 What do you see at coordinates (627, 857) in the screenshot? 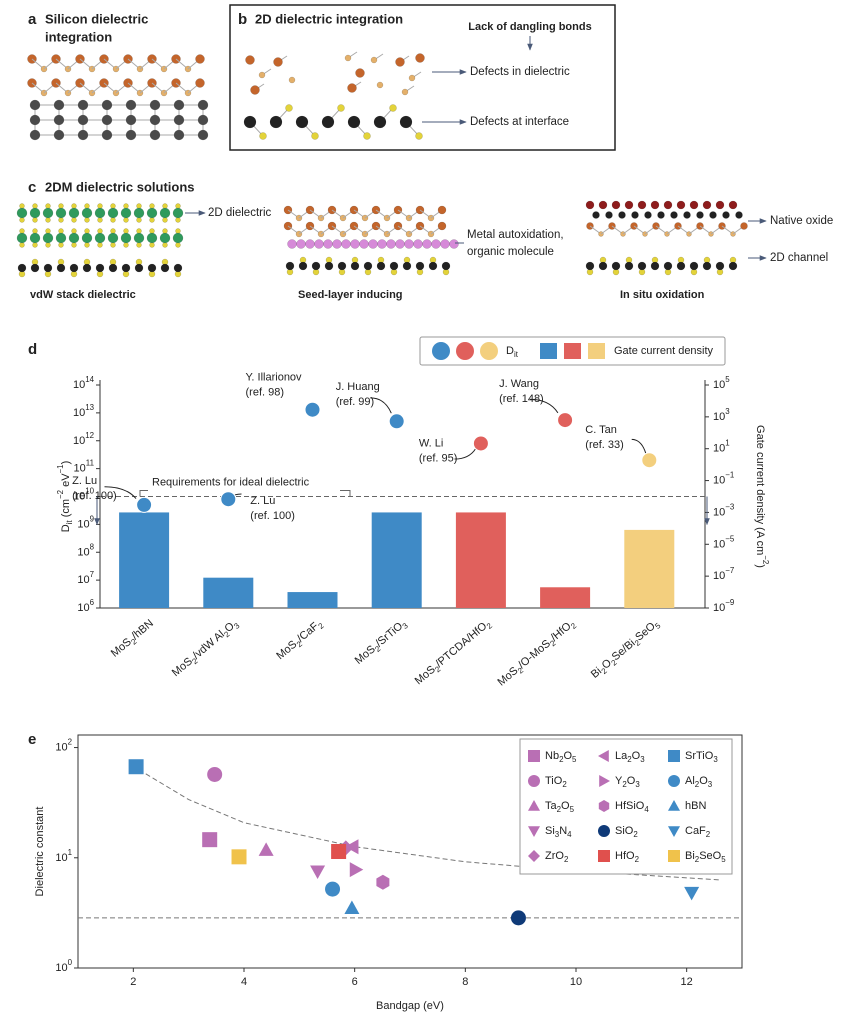
I see `legend-label: HfO2` at bounding box center [627, 857].